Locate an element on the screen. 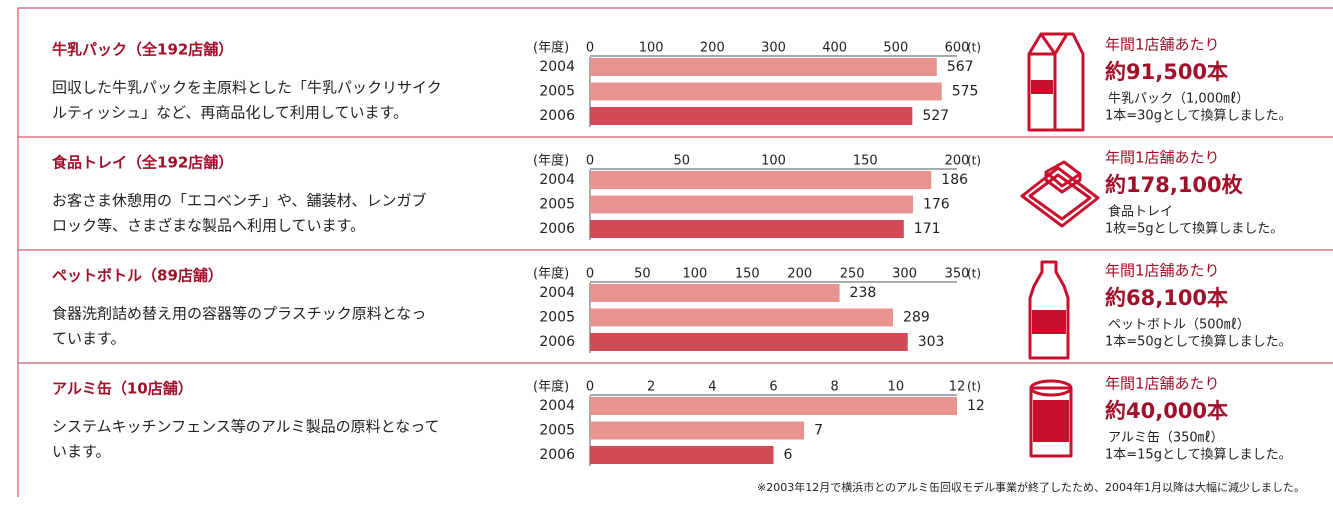 The image size is (1333, 505). value-label: 186 is located at coordinates (954, 180).